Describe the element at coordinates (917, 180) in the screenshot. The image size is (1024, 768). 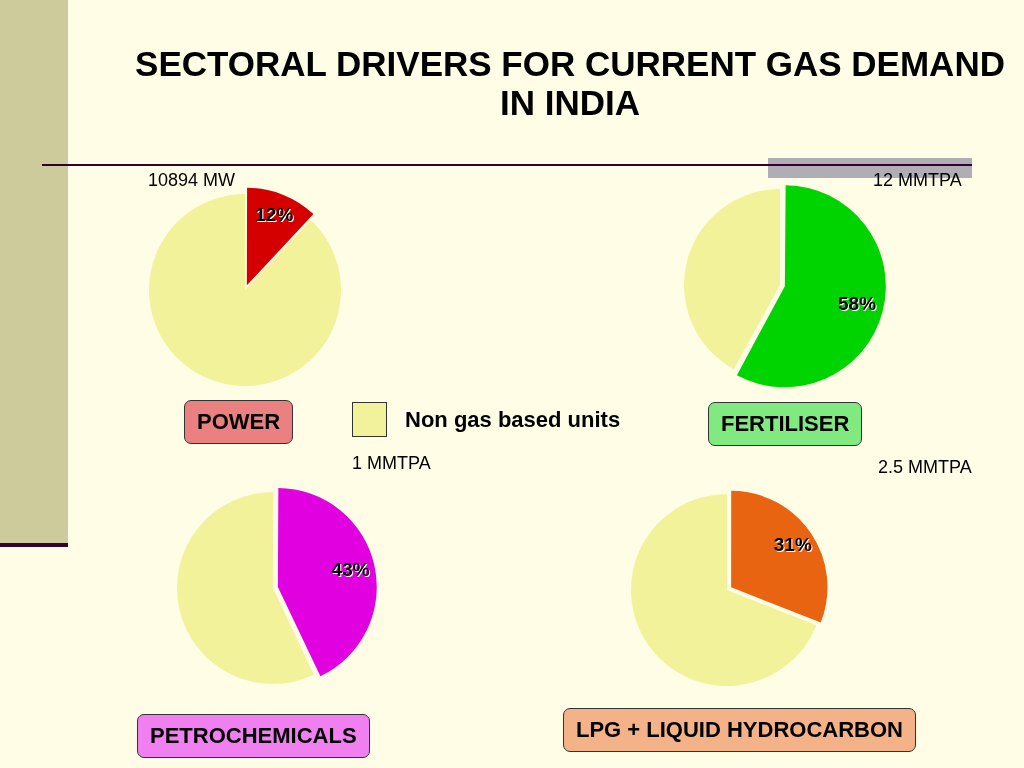
I see `text: 12 MMTPA` at that location.